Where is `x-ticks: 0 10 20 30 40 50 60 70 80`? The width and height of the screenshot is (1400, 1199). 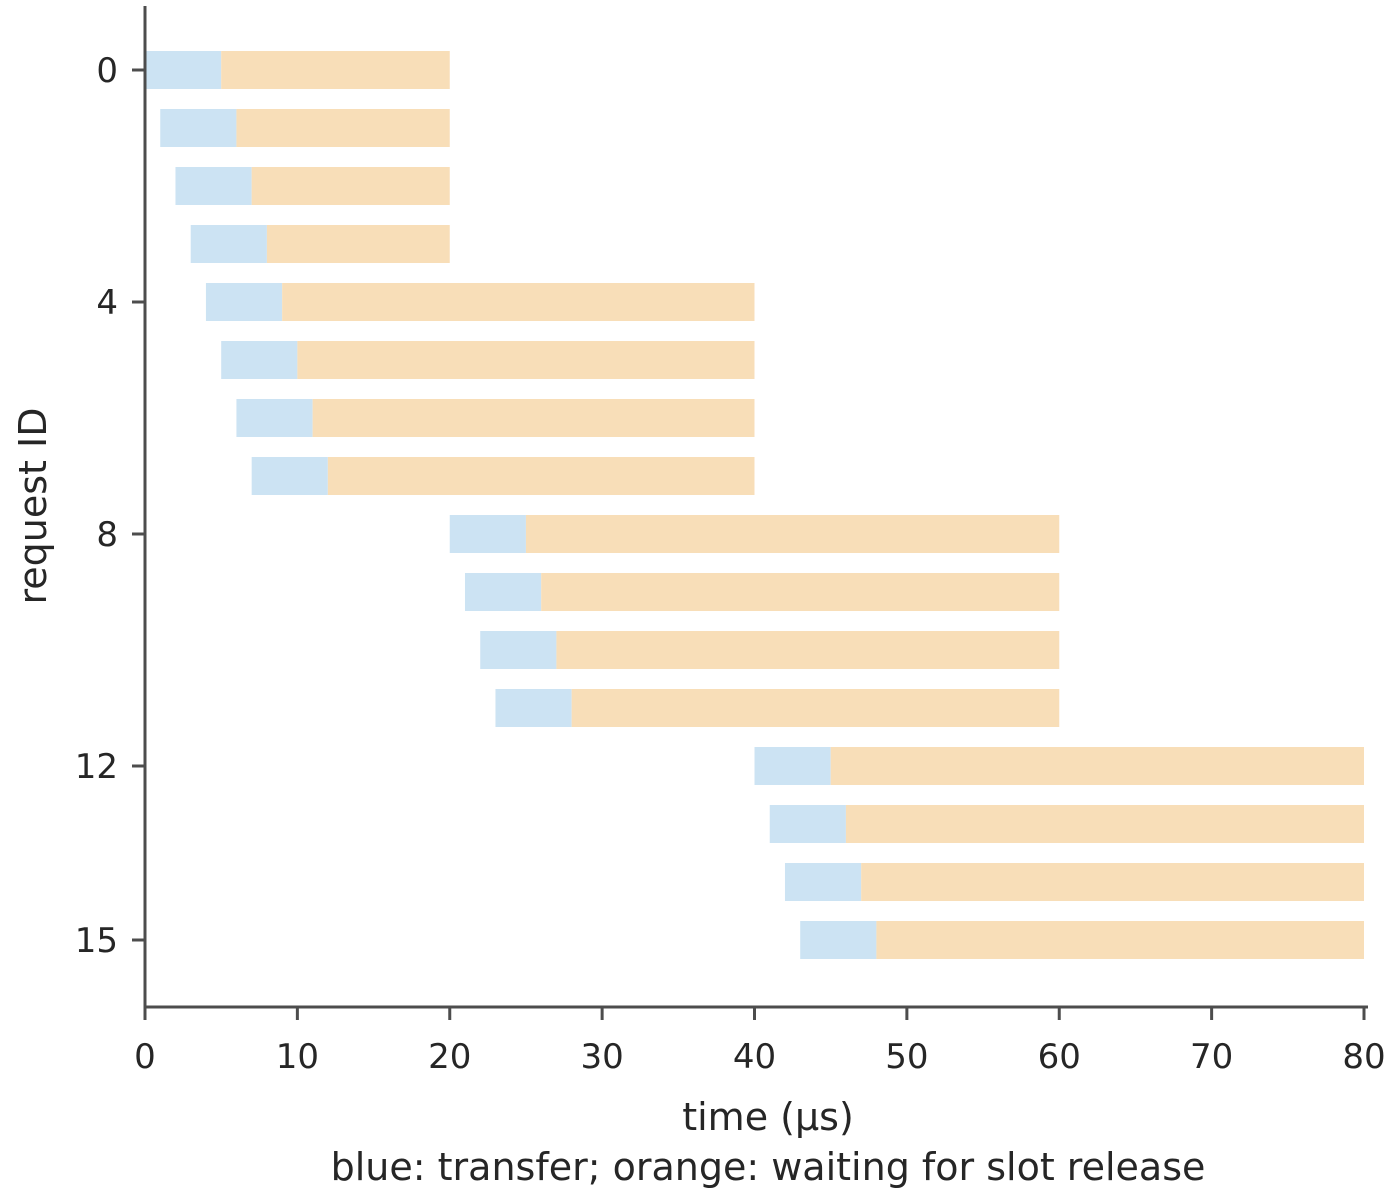
x-ticks: 0 10 20 30 40 50 60 70 80 is located at coordinates (760, 1042).